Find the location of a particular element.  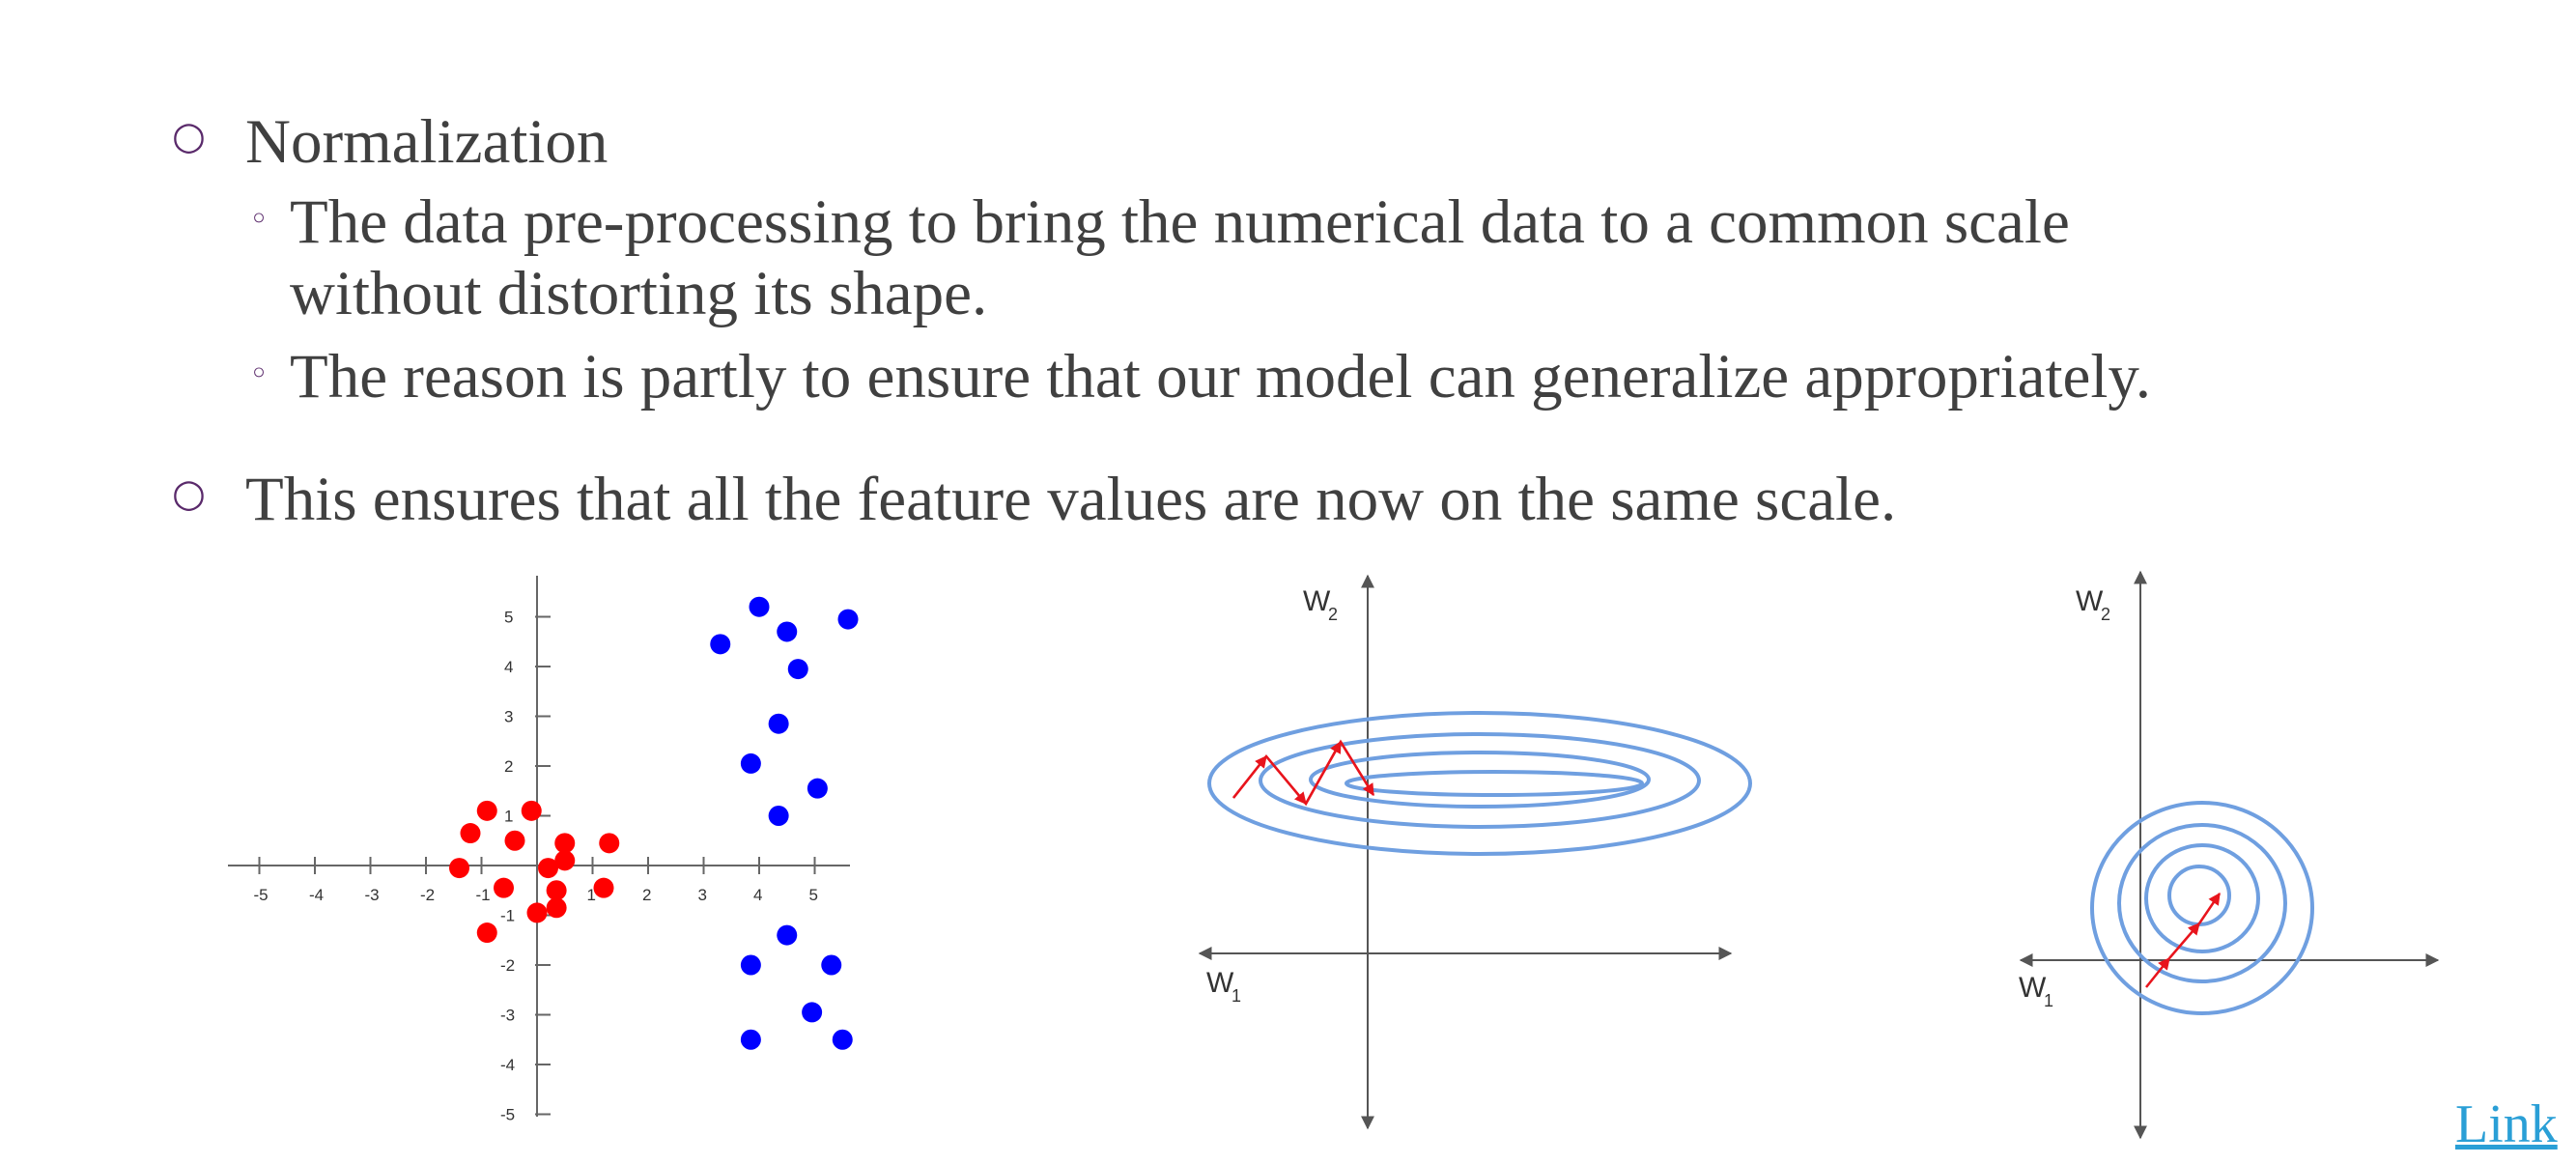

y-tick-label: -5 is located at coordinates (507, 1115).